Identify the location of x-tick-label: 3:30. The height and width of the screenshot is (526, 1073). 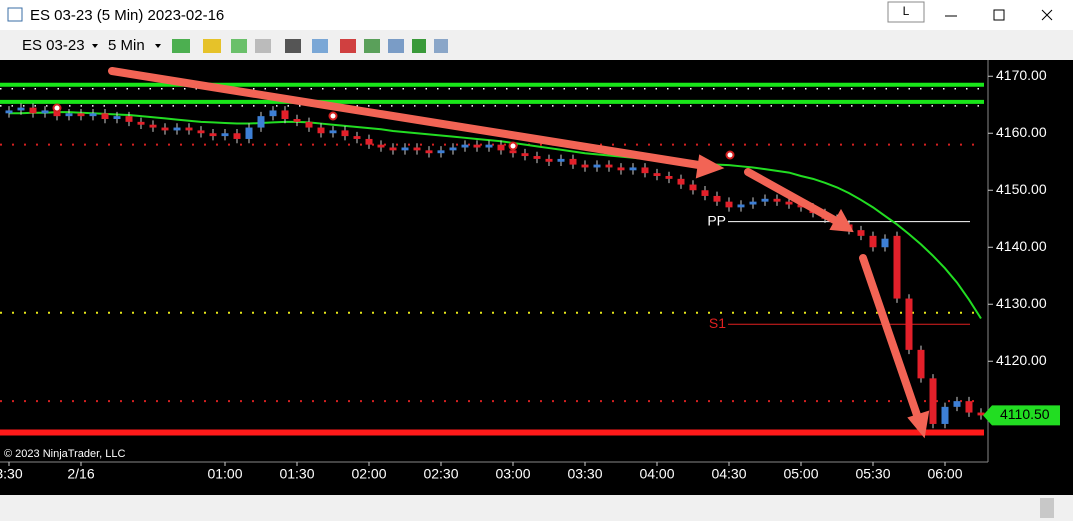
(11, 474).